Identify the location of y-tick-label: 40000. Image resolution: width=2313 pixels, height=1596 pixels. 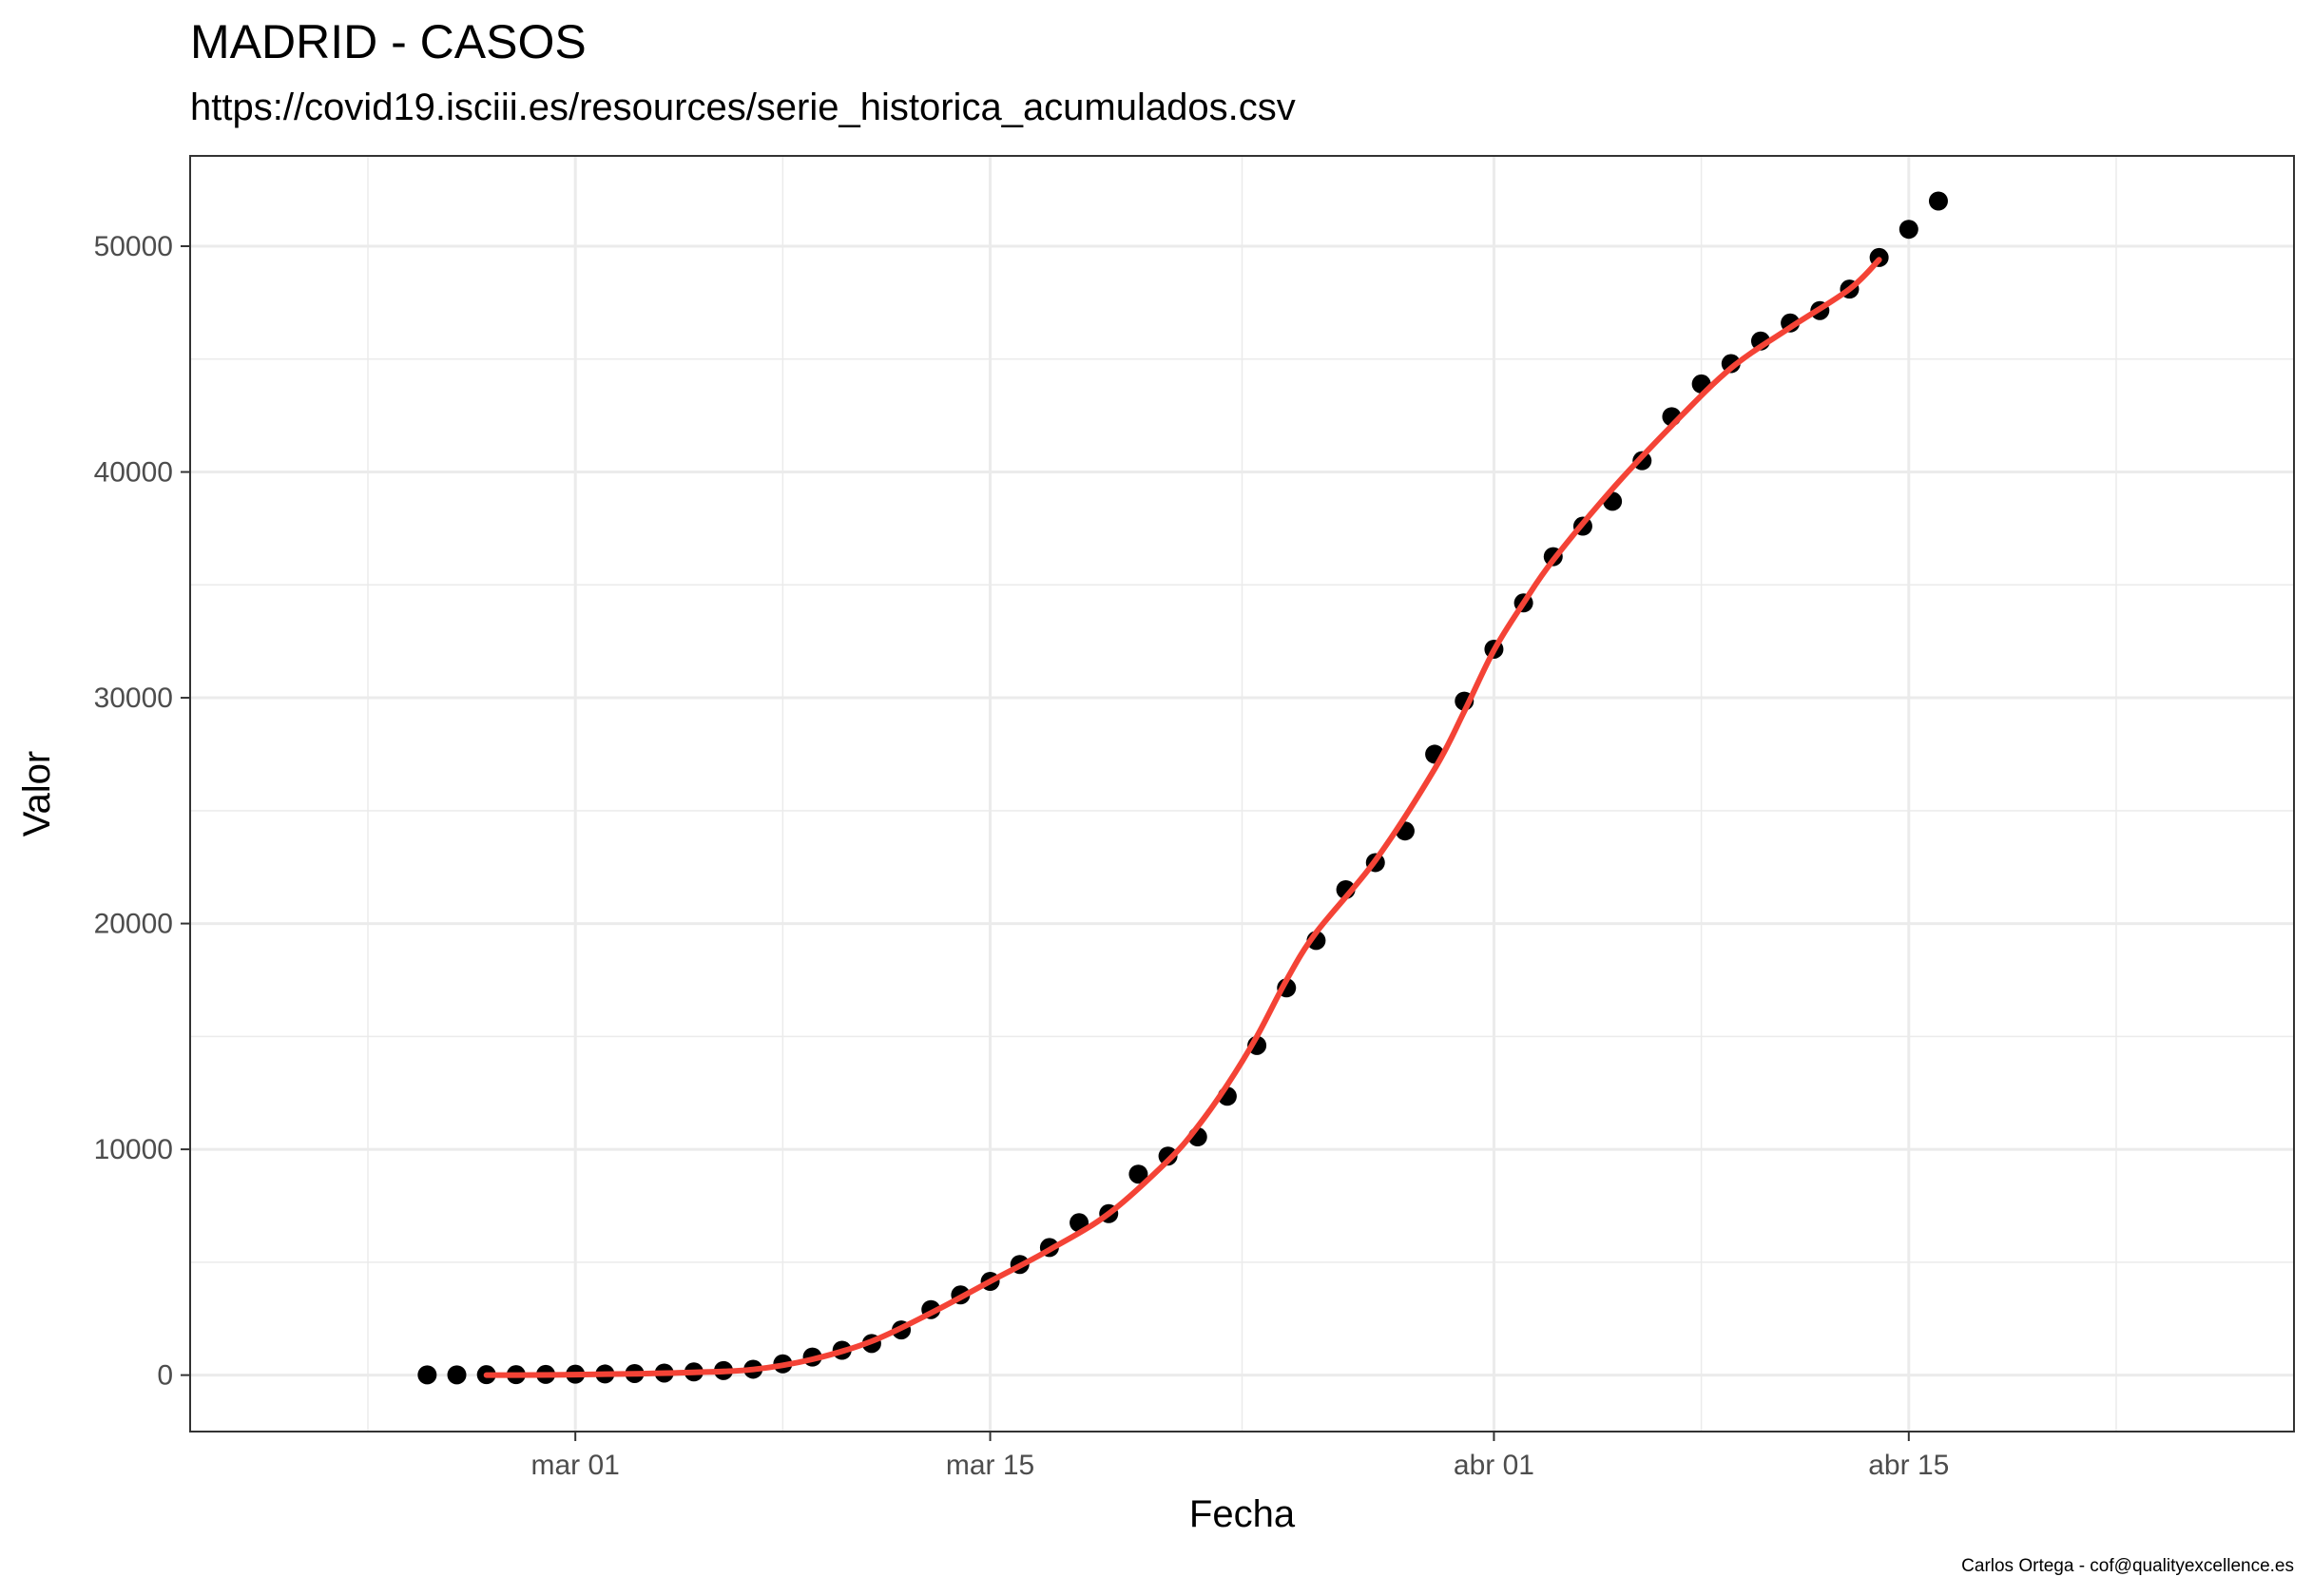
(134, 473).